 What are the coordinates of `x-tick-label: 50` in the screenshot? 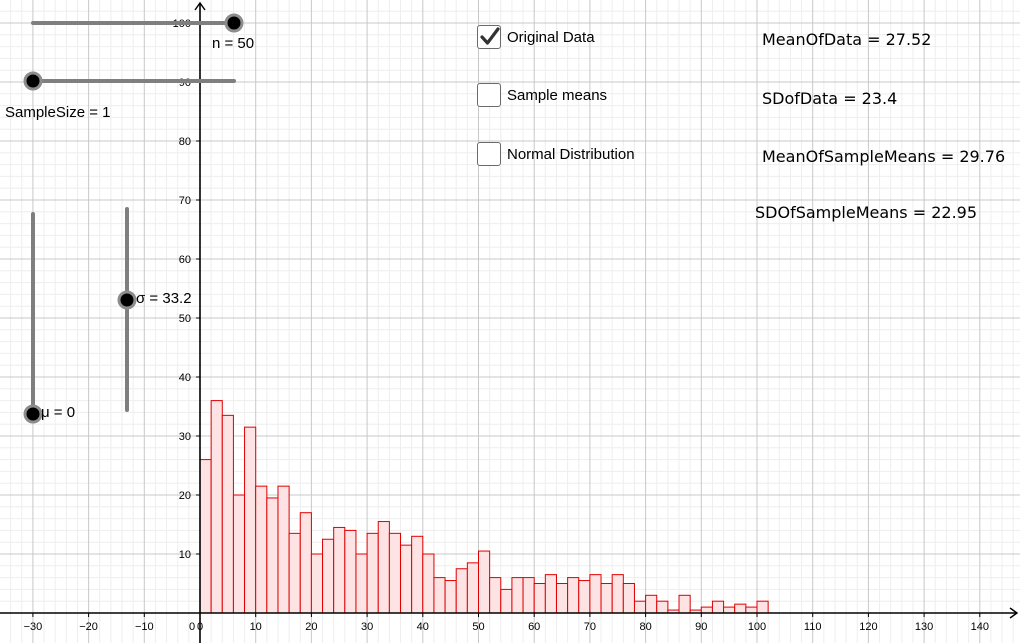 It's located at (478, 627).